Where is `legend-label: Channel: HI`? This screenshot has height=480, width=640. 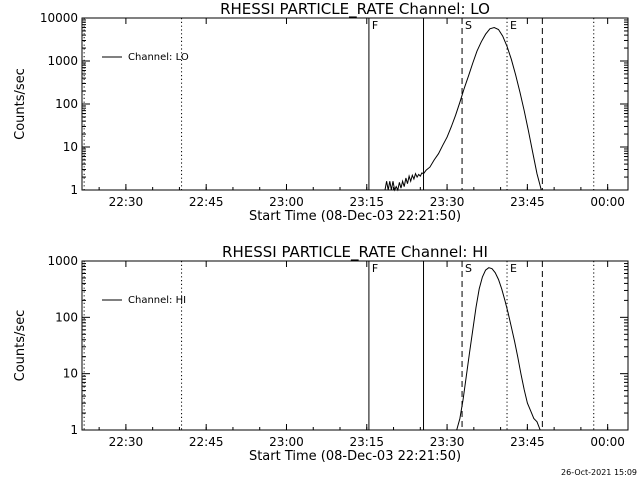
legend-label: Channel: HI is located at coordinates (157, 300).